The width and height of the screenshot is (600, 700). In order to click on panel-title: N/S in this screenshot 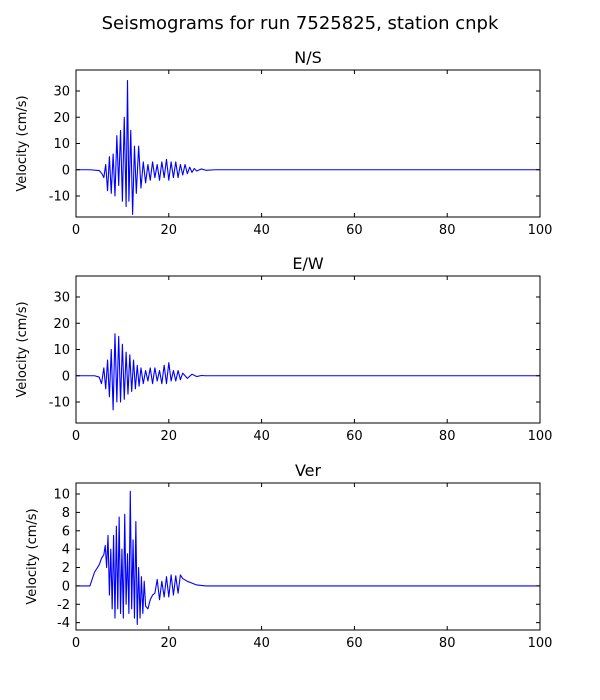, I will do `click(308, 57)`.